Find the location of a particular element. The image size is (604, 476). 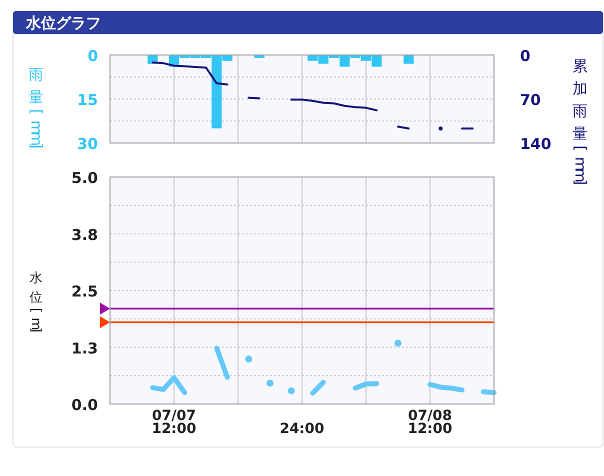

y-tick-label: 15 is located at coordinates (87, 100).